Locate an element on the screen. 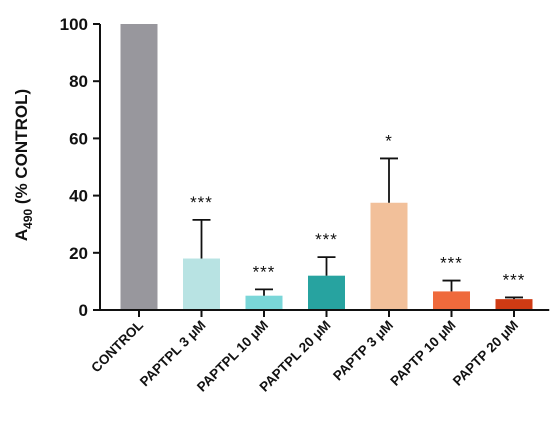 The width and height of the screenshot is (550, 429). y-axis: 0 20 40 60 80 100 is located at coordinates (80, 167).